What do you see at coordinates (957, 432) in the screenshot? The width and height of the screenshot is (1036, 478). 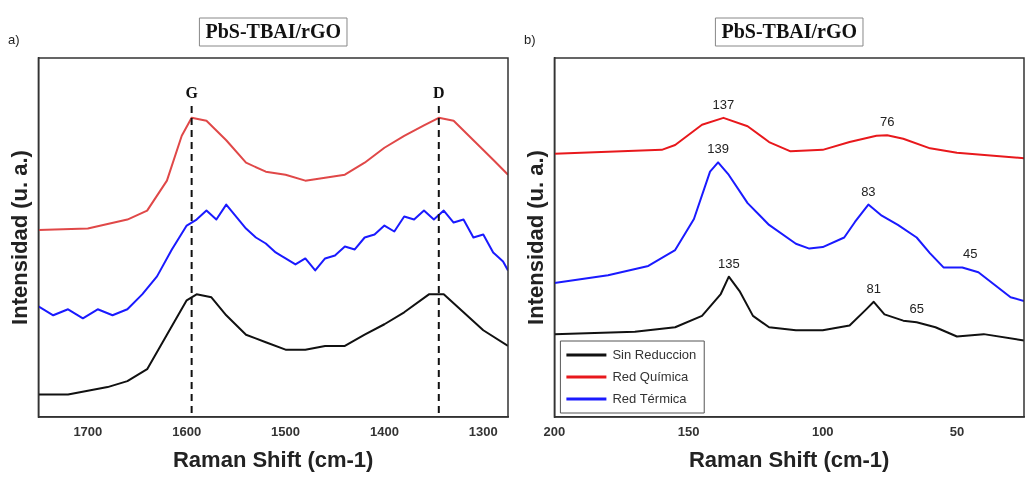 I see `x-tick-label: 50` at bounding box center [957, 432].